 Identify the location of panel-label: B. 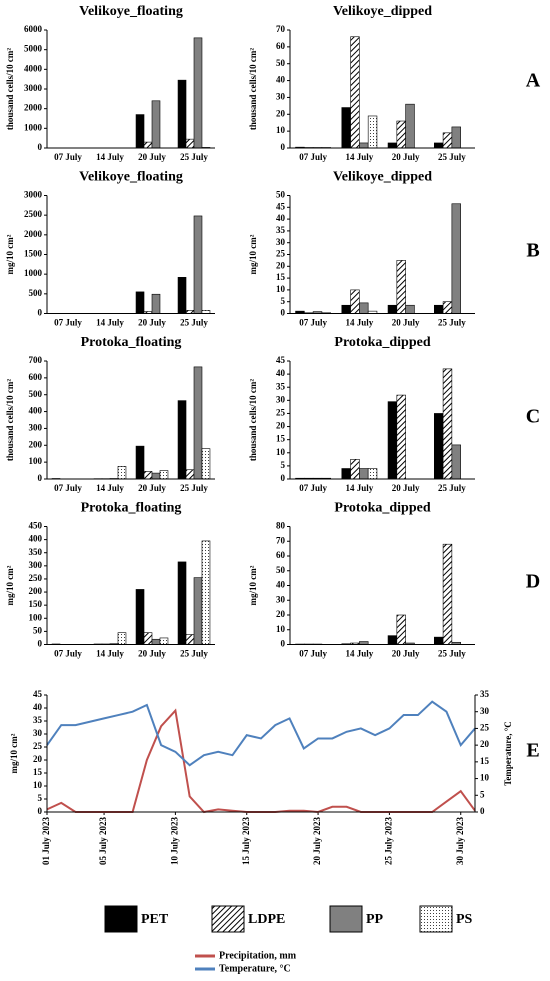
(532, 251).